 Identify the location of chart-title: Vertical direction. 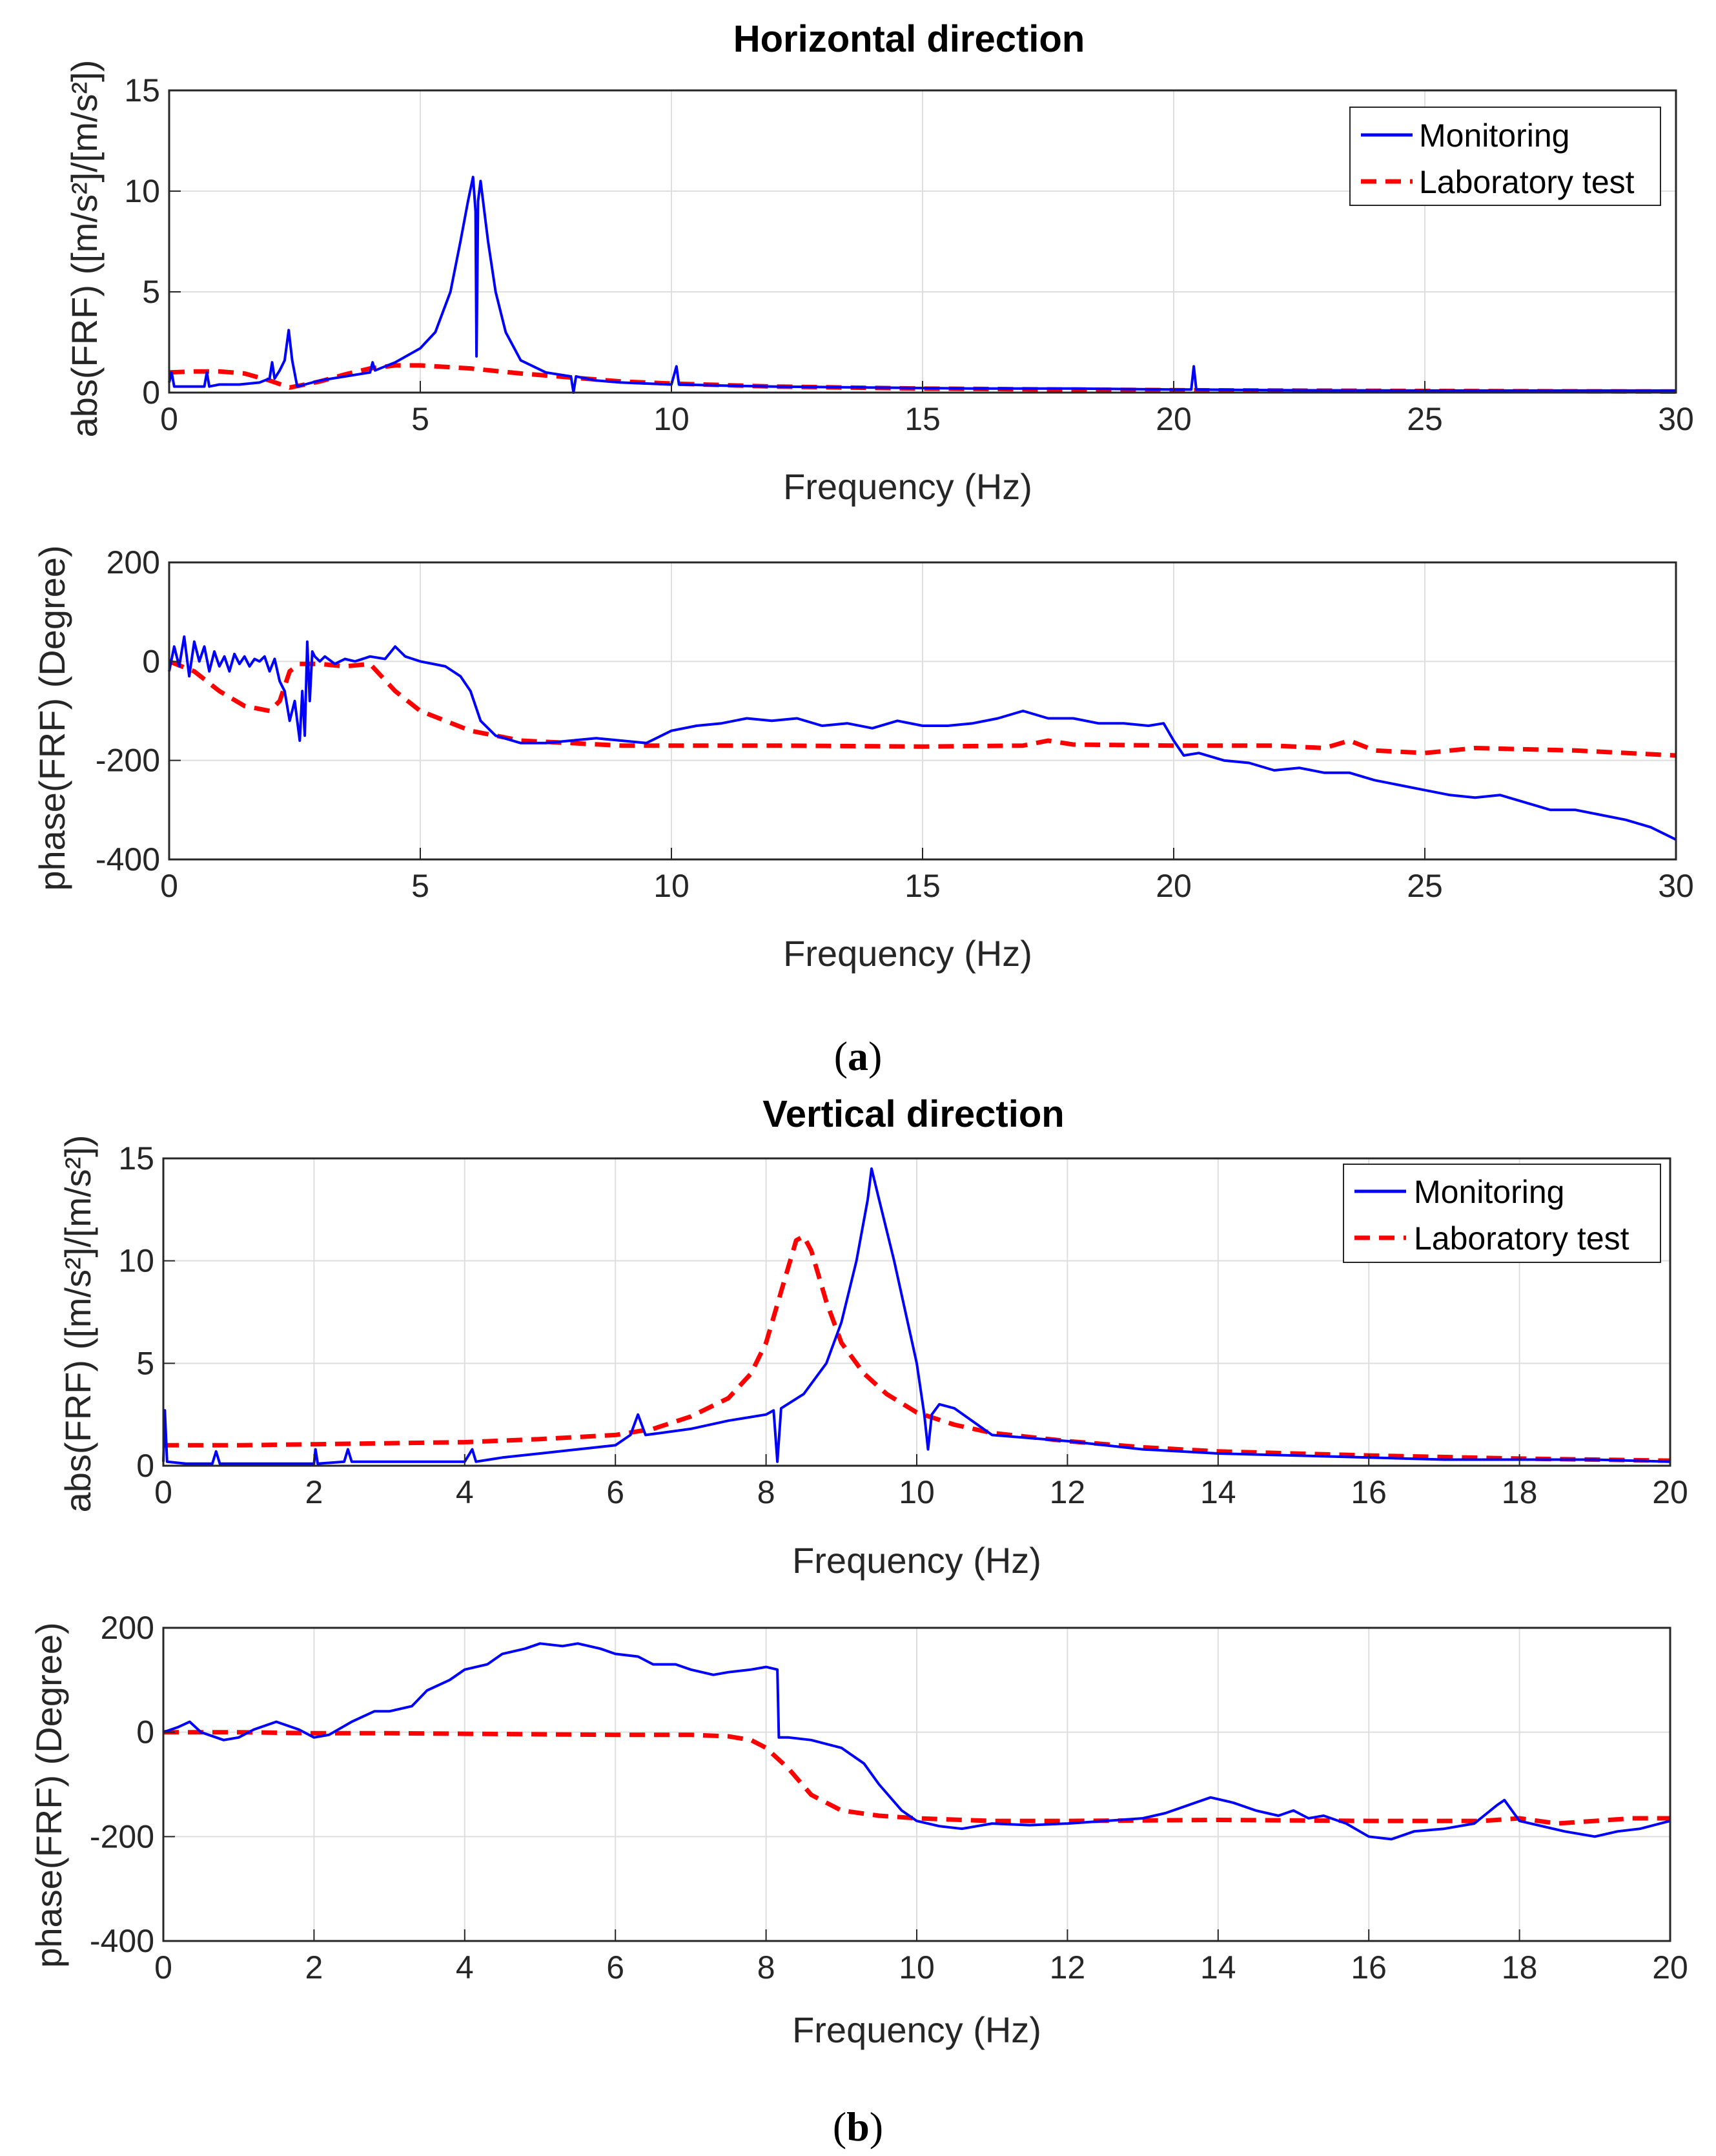
(913, 1114).